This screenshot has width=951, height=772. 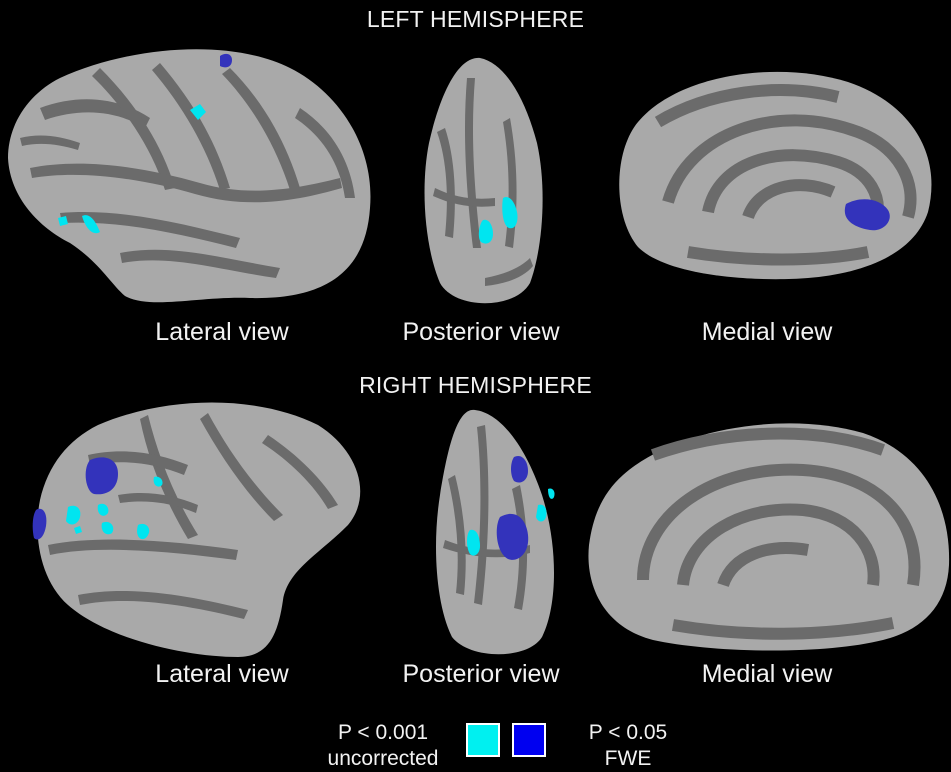 What do you see at coordinates (383, 758) in the screenshot?
I see `legend-uncorrected-line2: uncorrected` at bounding box center [383, 758].